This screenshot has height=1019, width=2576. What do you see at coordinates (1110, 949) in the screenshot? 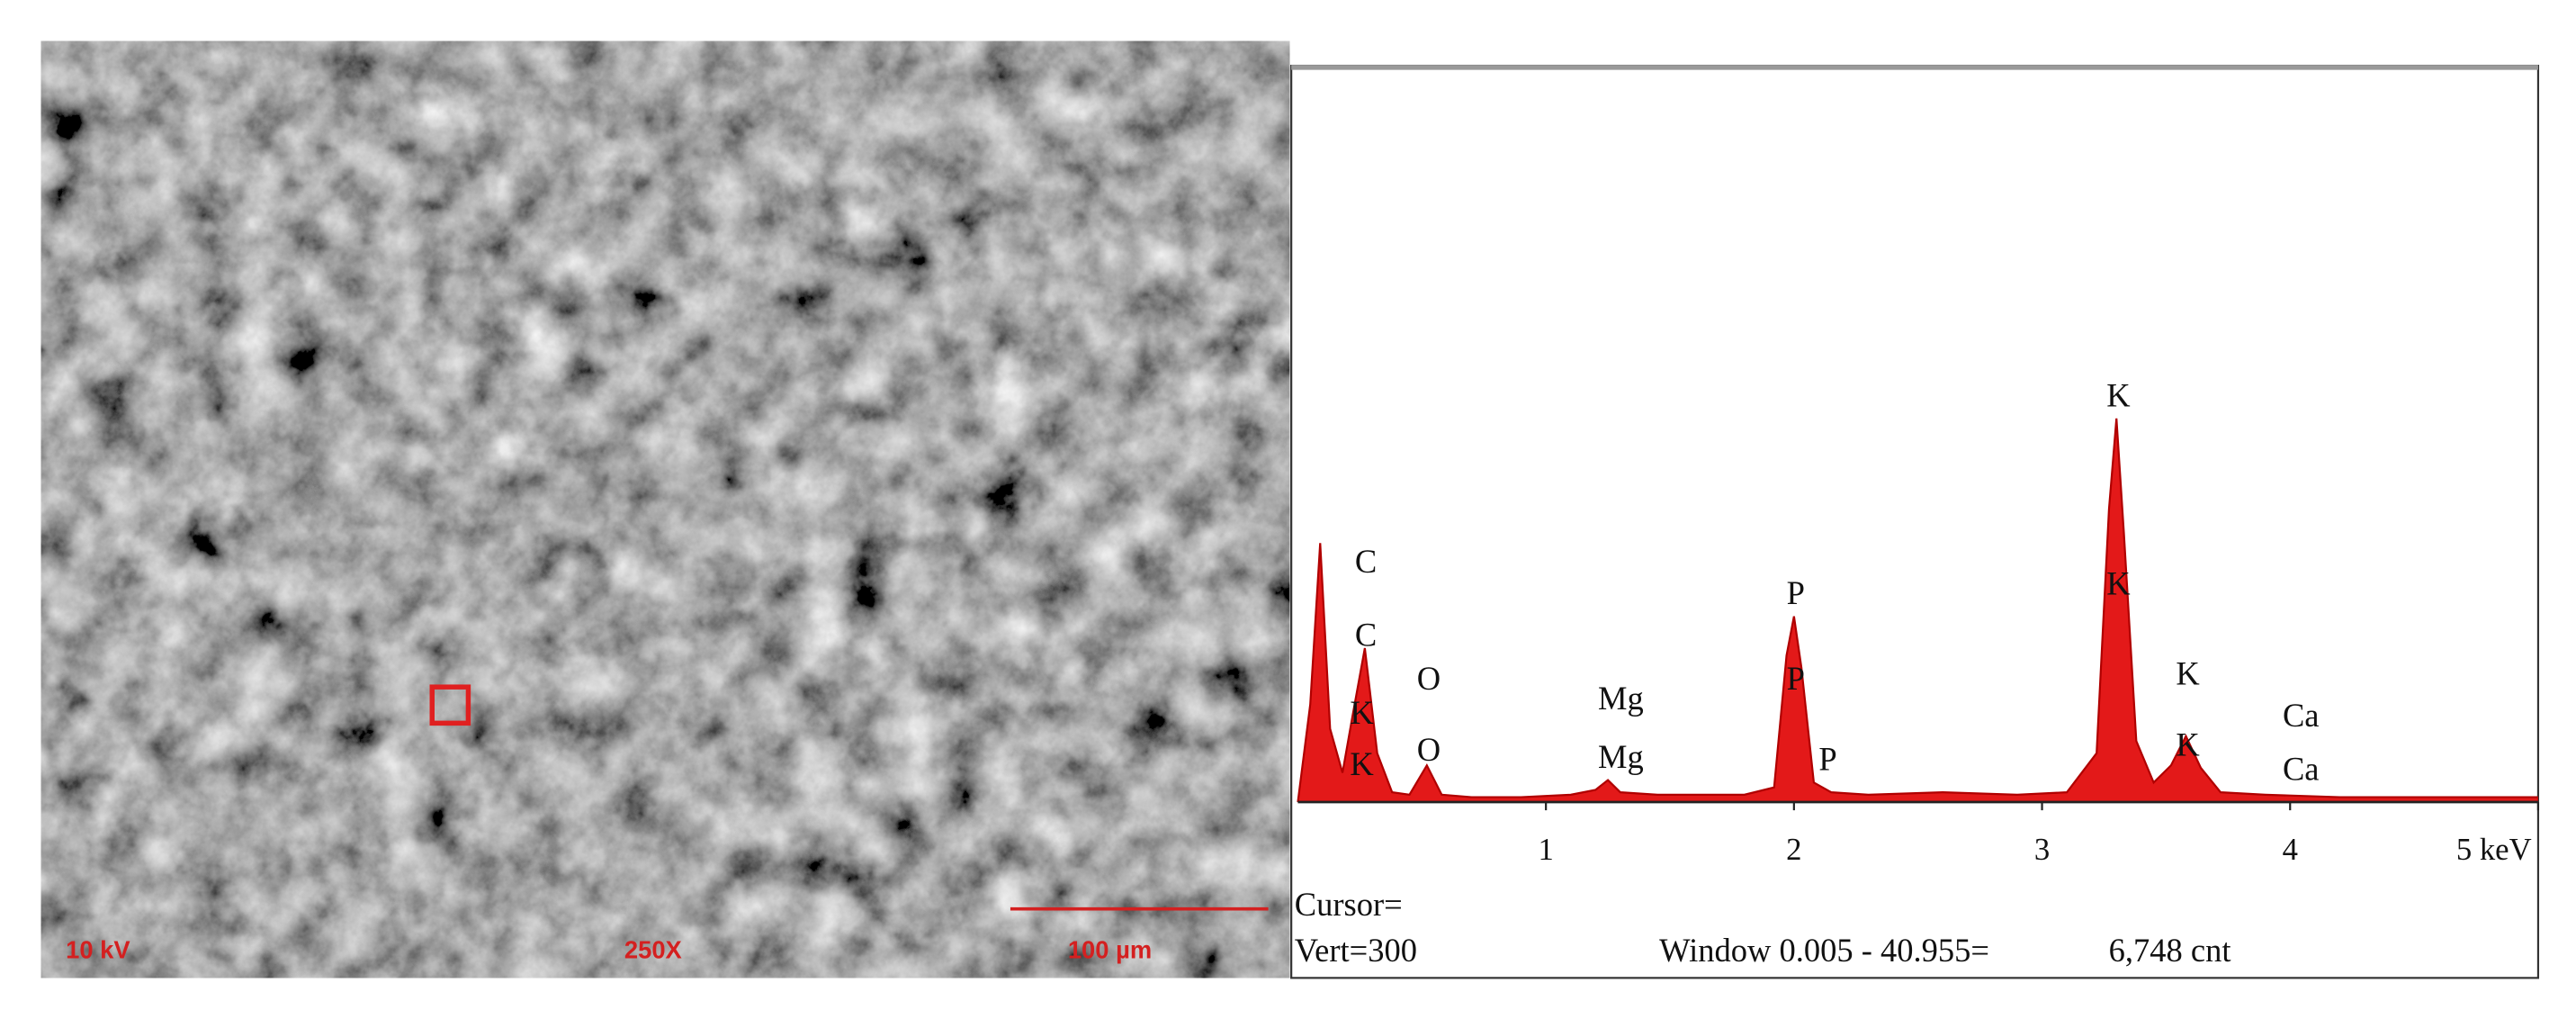
I see `sem-label: 100 µm` at bounding box center [1110, 949].